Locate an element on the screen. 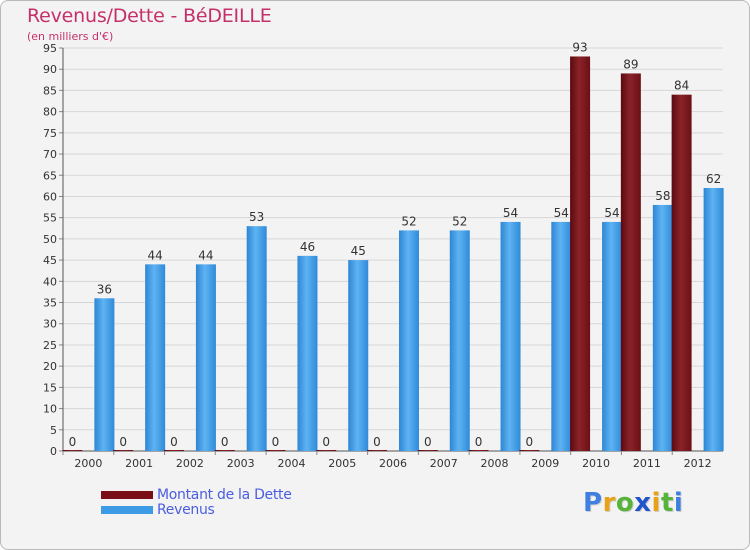  data-label: 45 is located at coordinates (358, 251).